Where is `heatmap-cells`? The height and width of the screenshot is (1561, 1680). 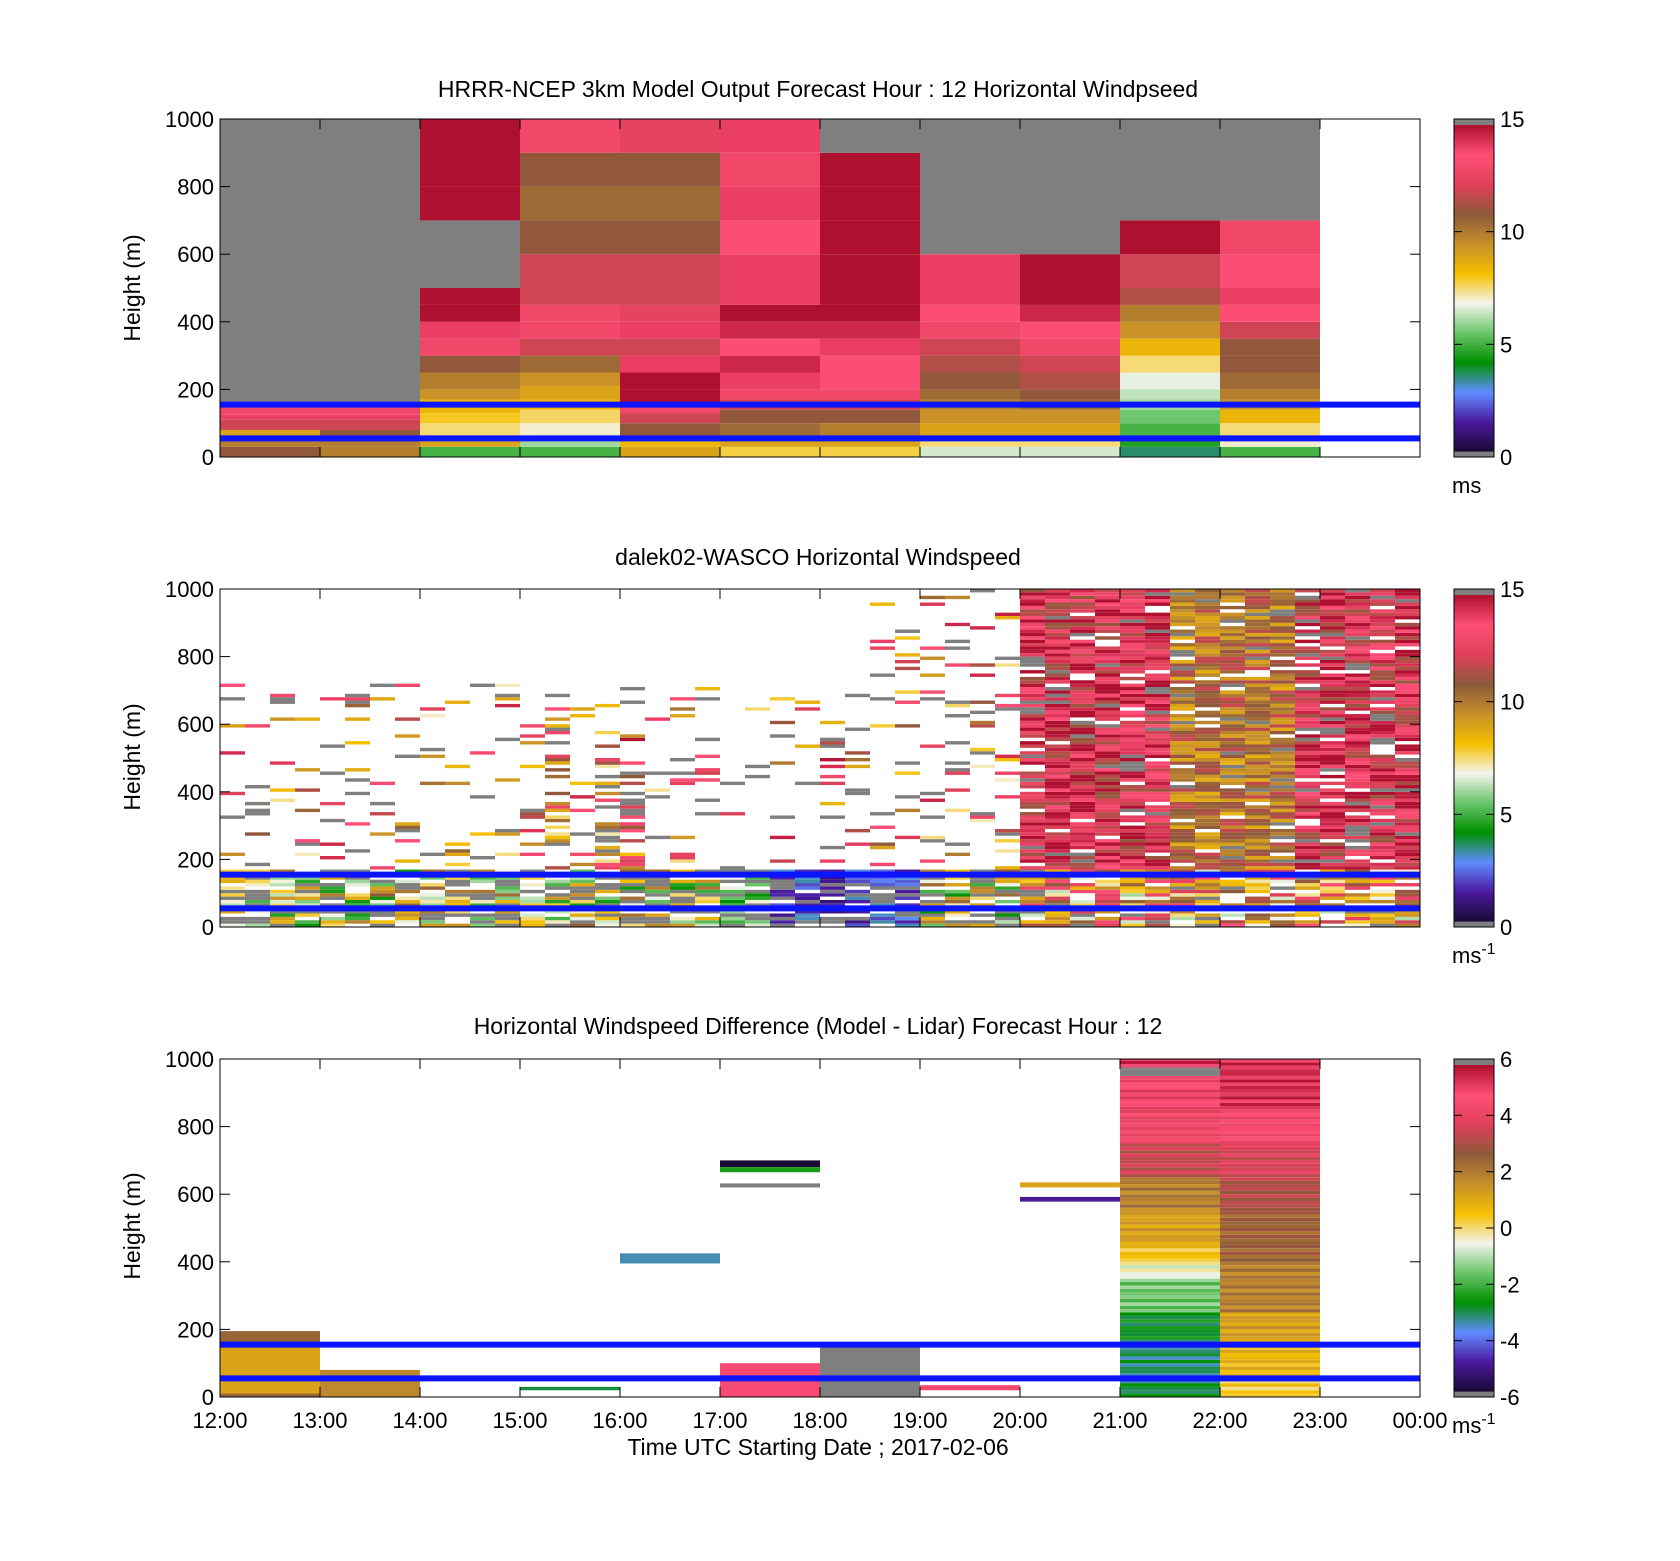
heatmap-cells is located at coordinates (770, 288).